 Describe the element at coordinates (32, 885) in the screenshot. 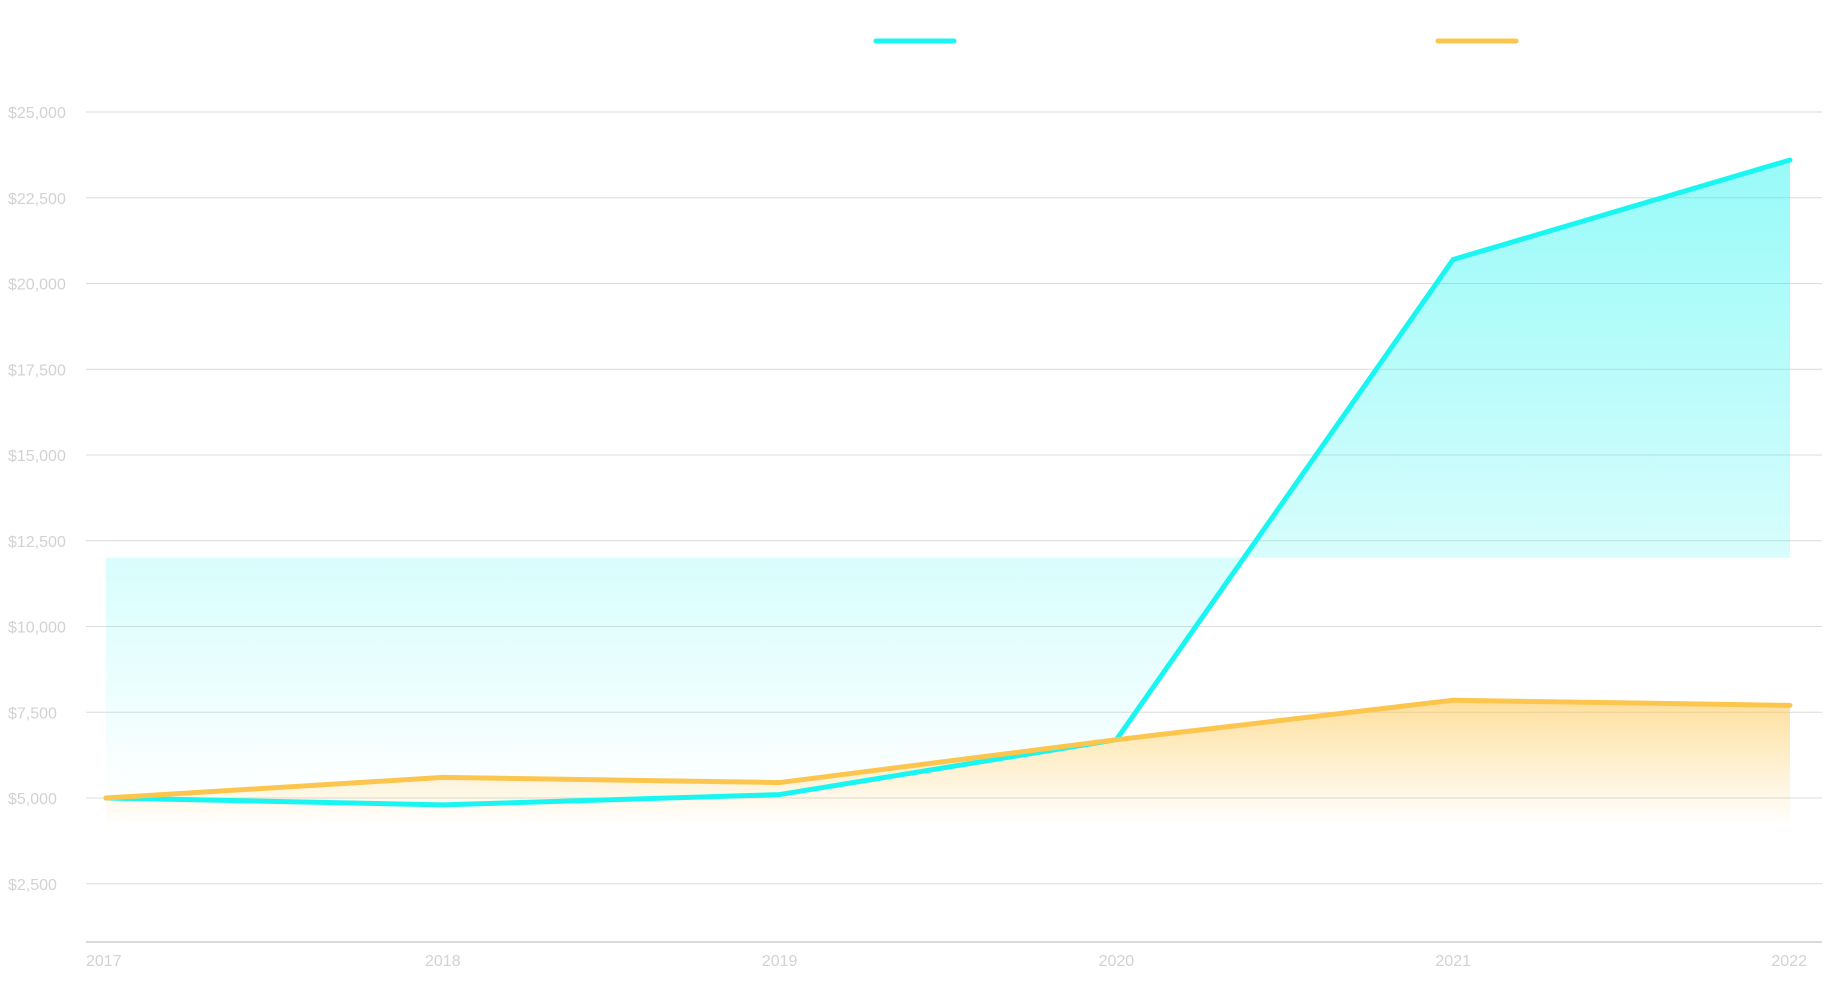

I see `y-tick-label: $2,500` at that location.